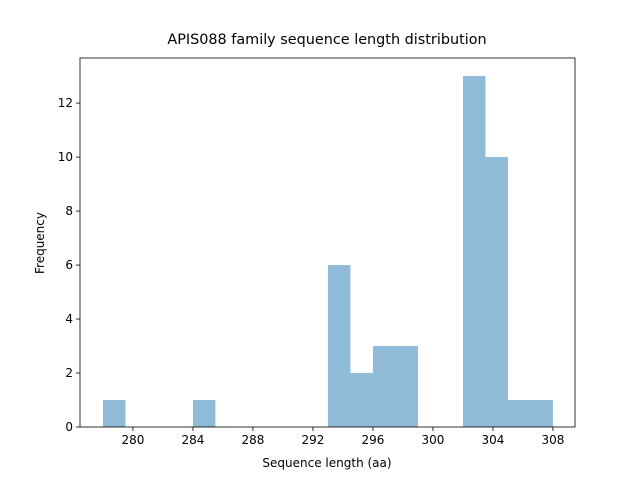 The image size is (640, 484). Describe the element at coordinates (552, 440) in the screenshot. I see `x-tick-label: 308` at that location.